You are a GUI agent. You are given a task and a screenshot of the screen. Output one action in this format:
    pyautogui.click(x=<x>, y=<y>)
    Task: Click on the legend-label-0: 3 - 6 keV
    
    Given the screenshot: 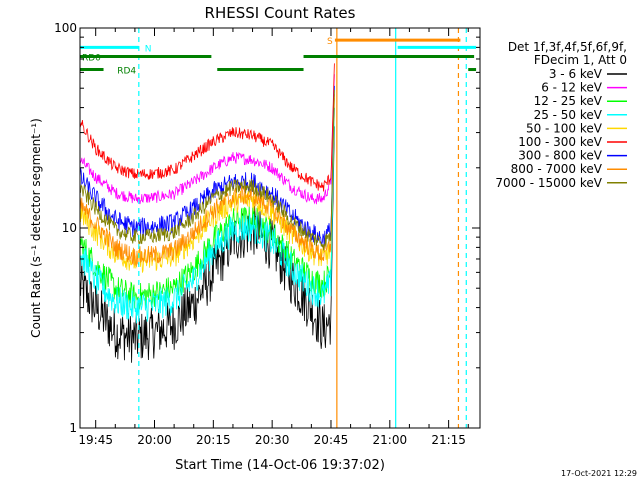 What is the action you would take?
    pyautogui.click(x=576, y=74)
    